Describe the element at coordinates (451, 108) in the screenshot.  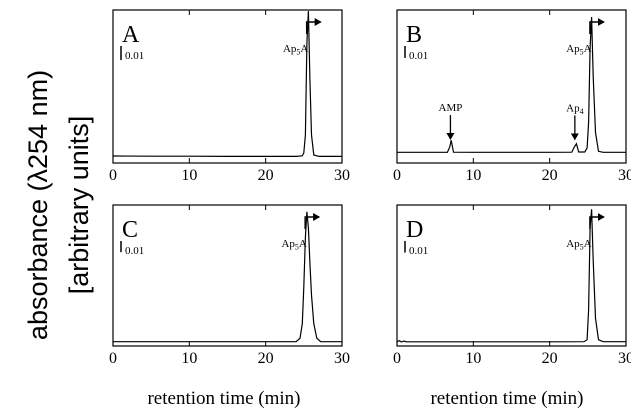
I see `peak-label: AMP` at that location.